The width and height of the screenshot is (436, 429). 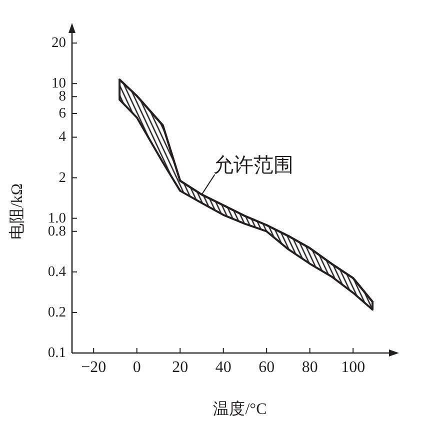 What do you see at coordinates (266, 367) in the screenshot?
I see `x-tick-label: 60` at bounding box center [266, 367].